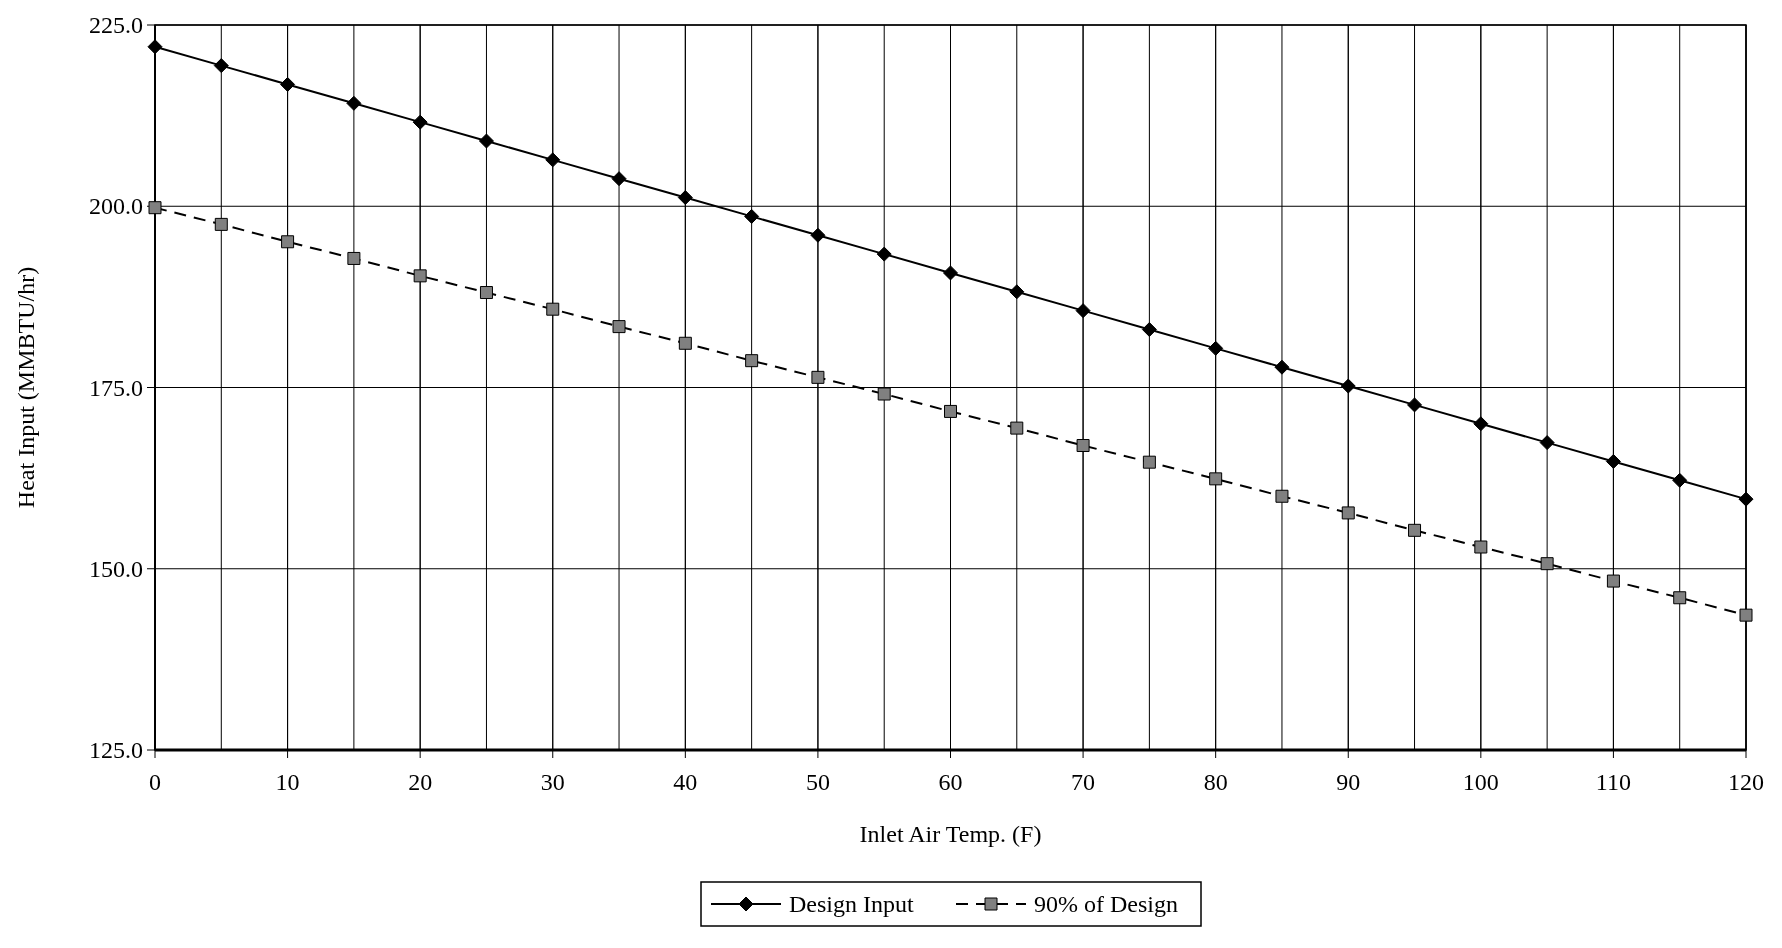 Image resolution: width=1782 pixels, height=948 pixels. I want to click on y-tick-label: 125.0, so click(116, 750).